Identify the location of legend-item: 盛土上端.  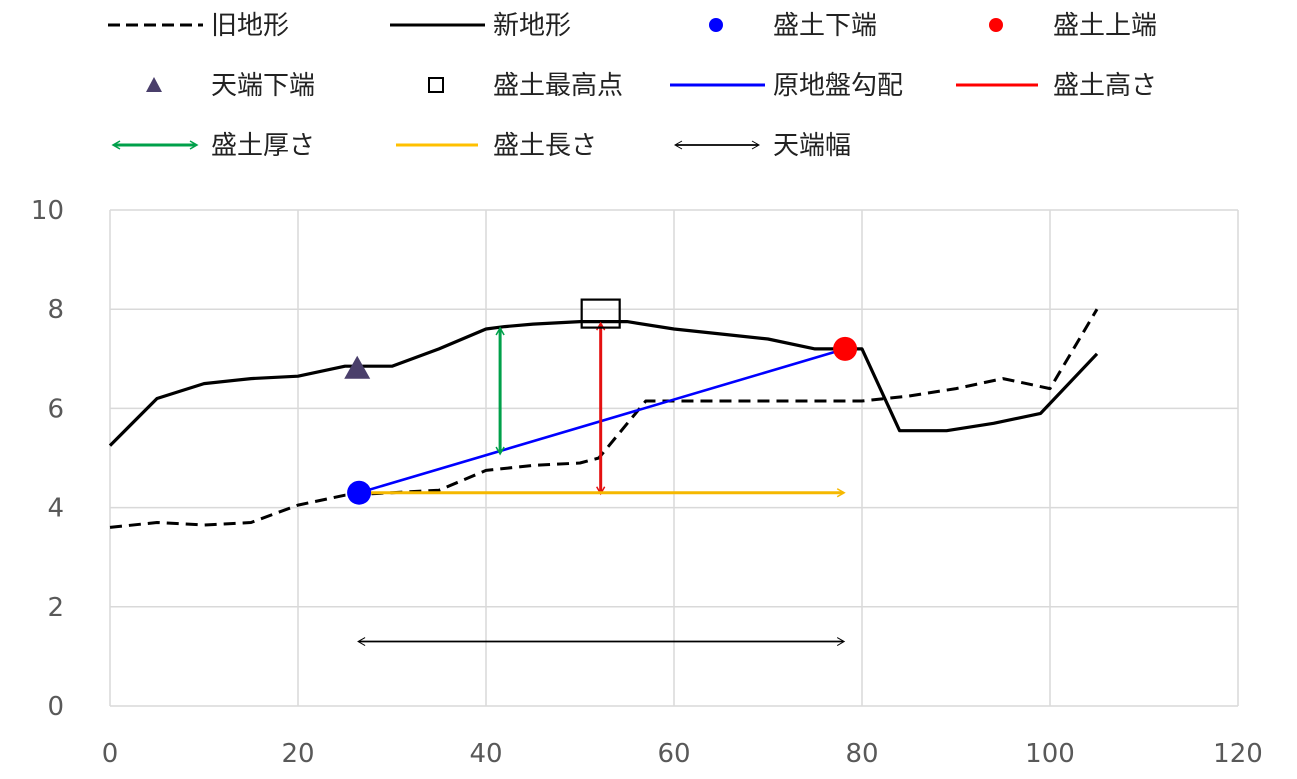
(1073, 26).